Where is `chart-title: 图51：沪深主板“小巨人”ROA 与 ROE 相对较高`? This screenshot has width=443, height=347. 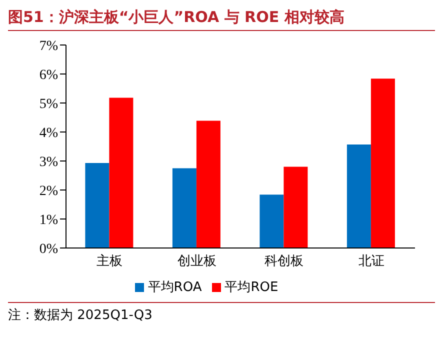
chart-title: 图51：沪深主板“小巨人”ROA 与 ROE 相对较高 is located at coordinates (221, 19).